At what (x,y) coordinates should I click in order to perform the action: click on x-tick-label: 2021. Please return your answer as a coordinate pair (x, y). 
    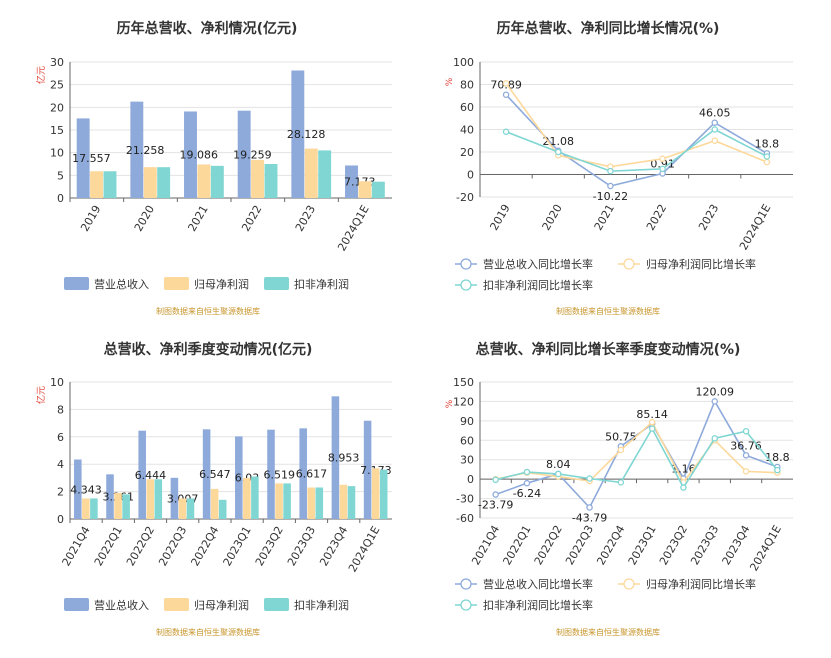
    Looking at the image, I should click on (198, 218).